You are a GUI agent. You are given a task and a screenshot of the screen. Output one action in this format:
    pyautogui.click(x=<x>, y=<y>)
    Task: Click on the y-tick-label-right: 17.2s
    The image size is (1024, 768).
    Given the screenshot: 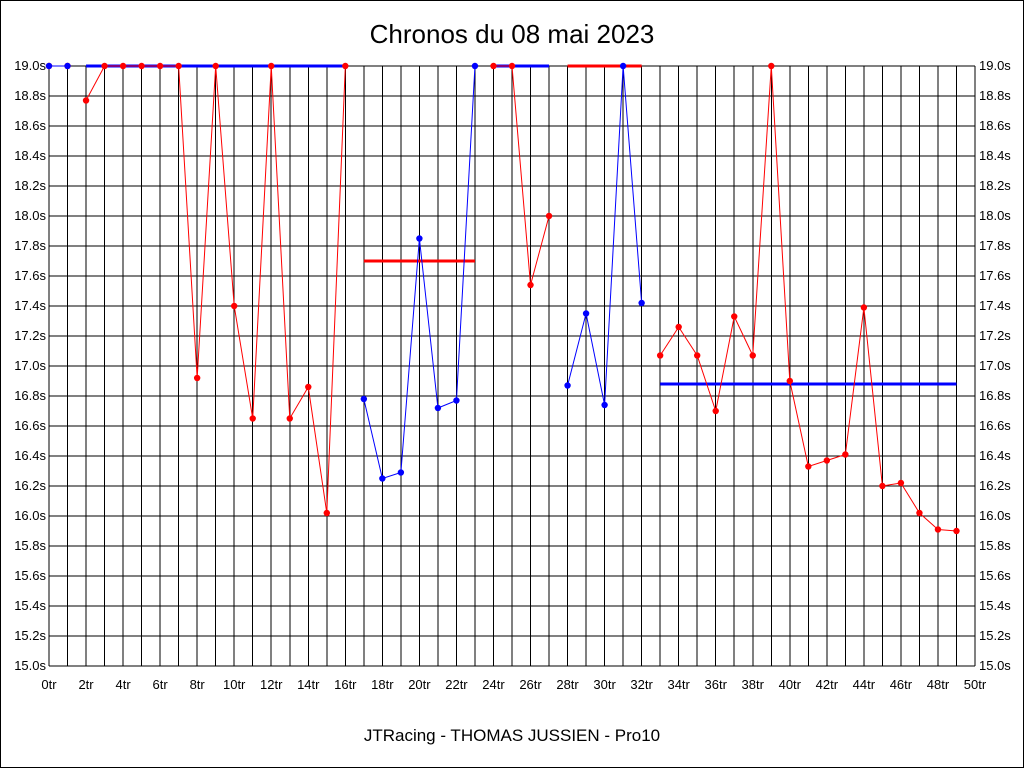 What is the action you would take?
    pyautogui.click(x=995, y=335)
    